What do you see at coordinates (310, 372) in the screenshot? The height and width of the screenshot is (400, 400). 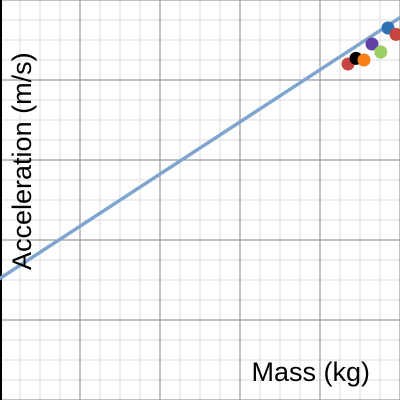 I see `x-axis-title: Mass (kg)` at bounding box center [310, 372].